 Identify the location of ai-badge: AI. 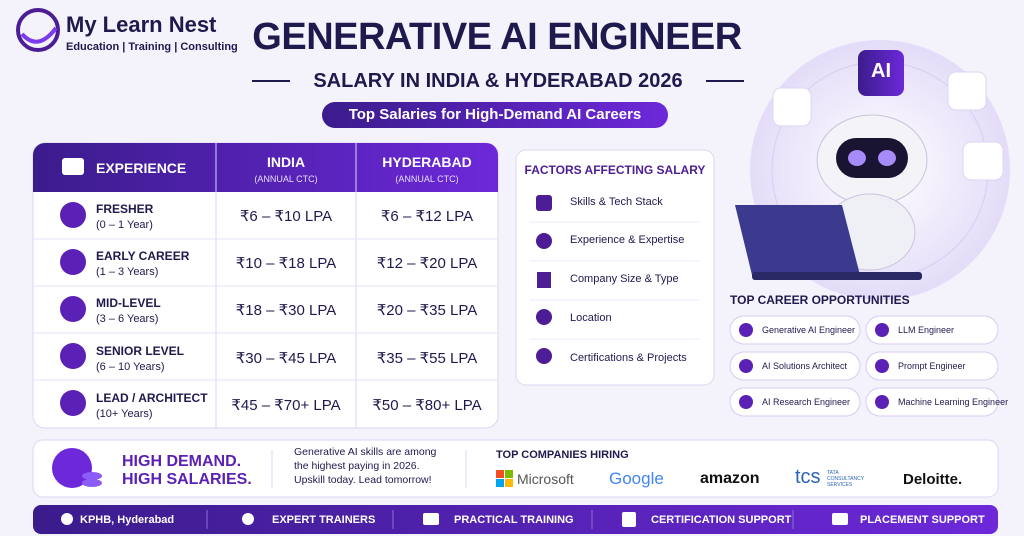
(881, 71).